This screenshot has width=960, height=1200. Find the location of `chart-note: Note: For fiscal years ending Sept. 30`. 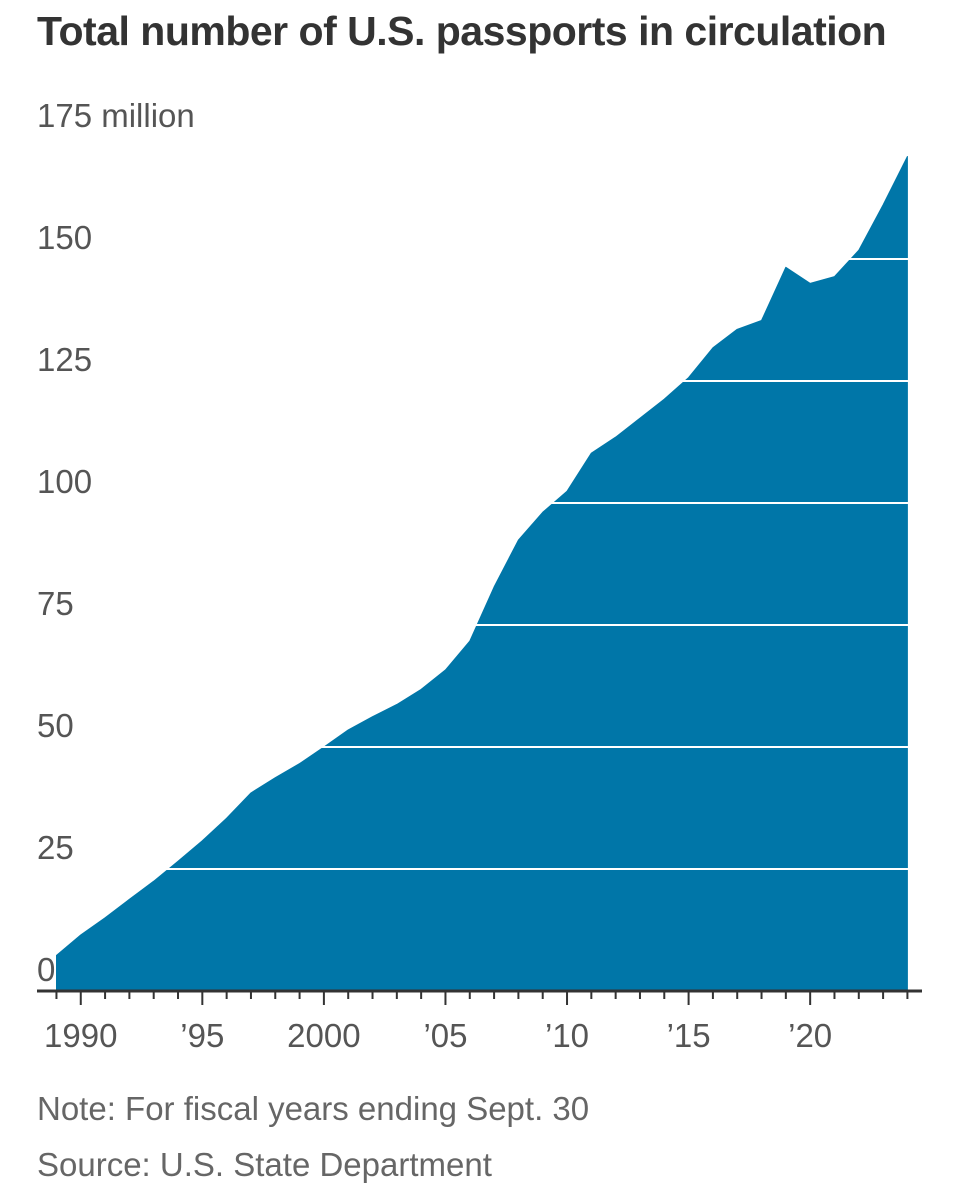

chart-note: Note: For fiscal years ending Sept. 30 is located at coordinates (313, 1108).